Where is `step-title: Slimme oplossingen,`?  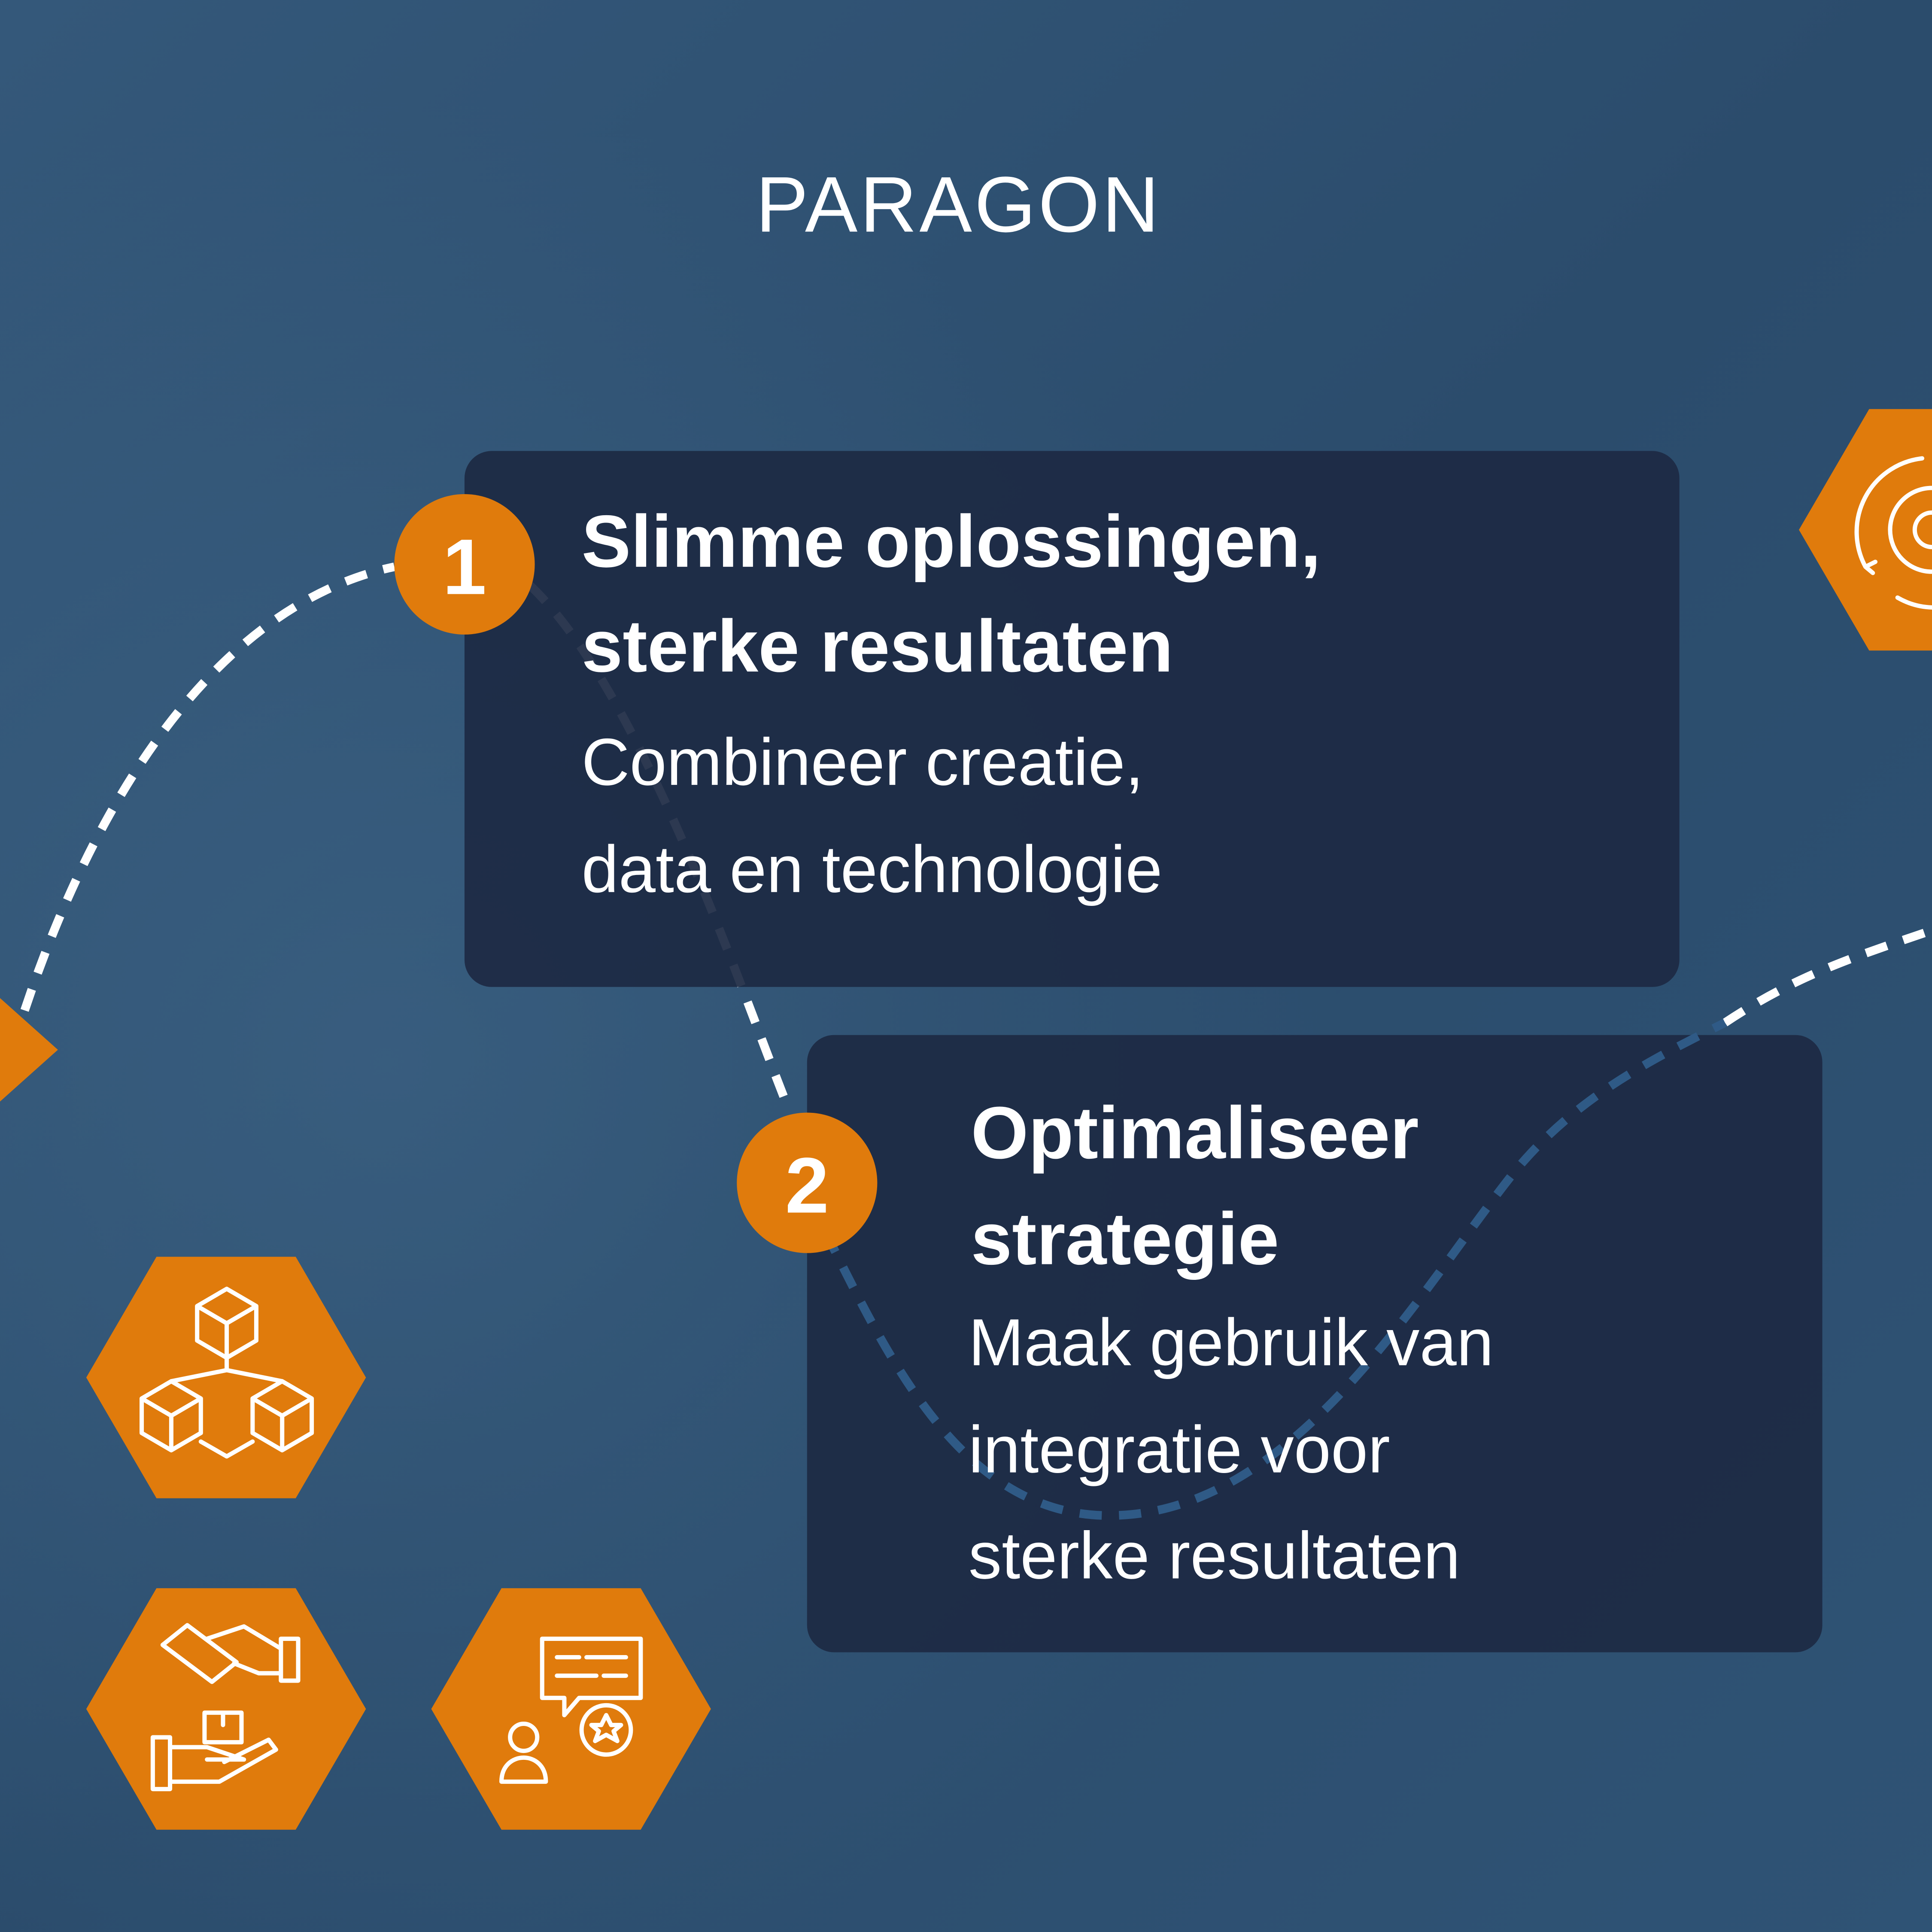
step-title: Slimme oplossingen, is located at coordinates (951, 541).